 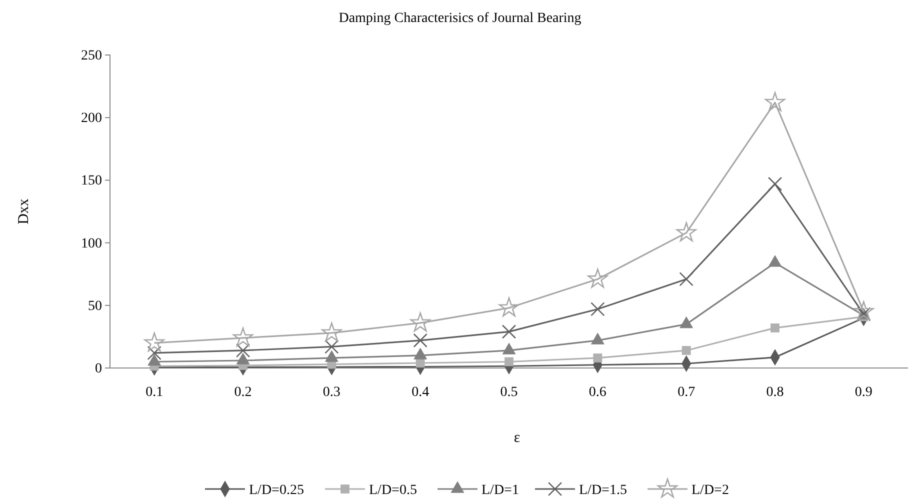 What do you see at coordinates (710, 490) in the screenshot?
I see `legend-label: L/D=2` at bounding box center [710, 490].